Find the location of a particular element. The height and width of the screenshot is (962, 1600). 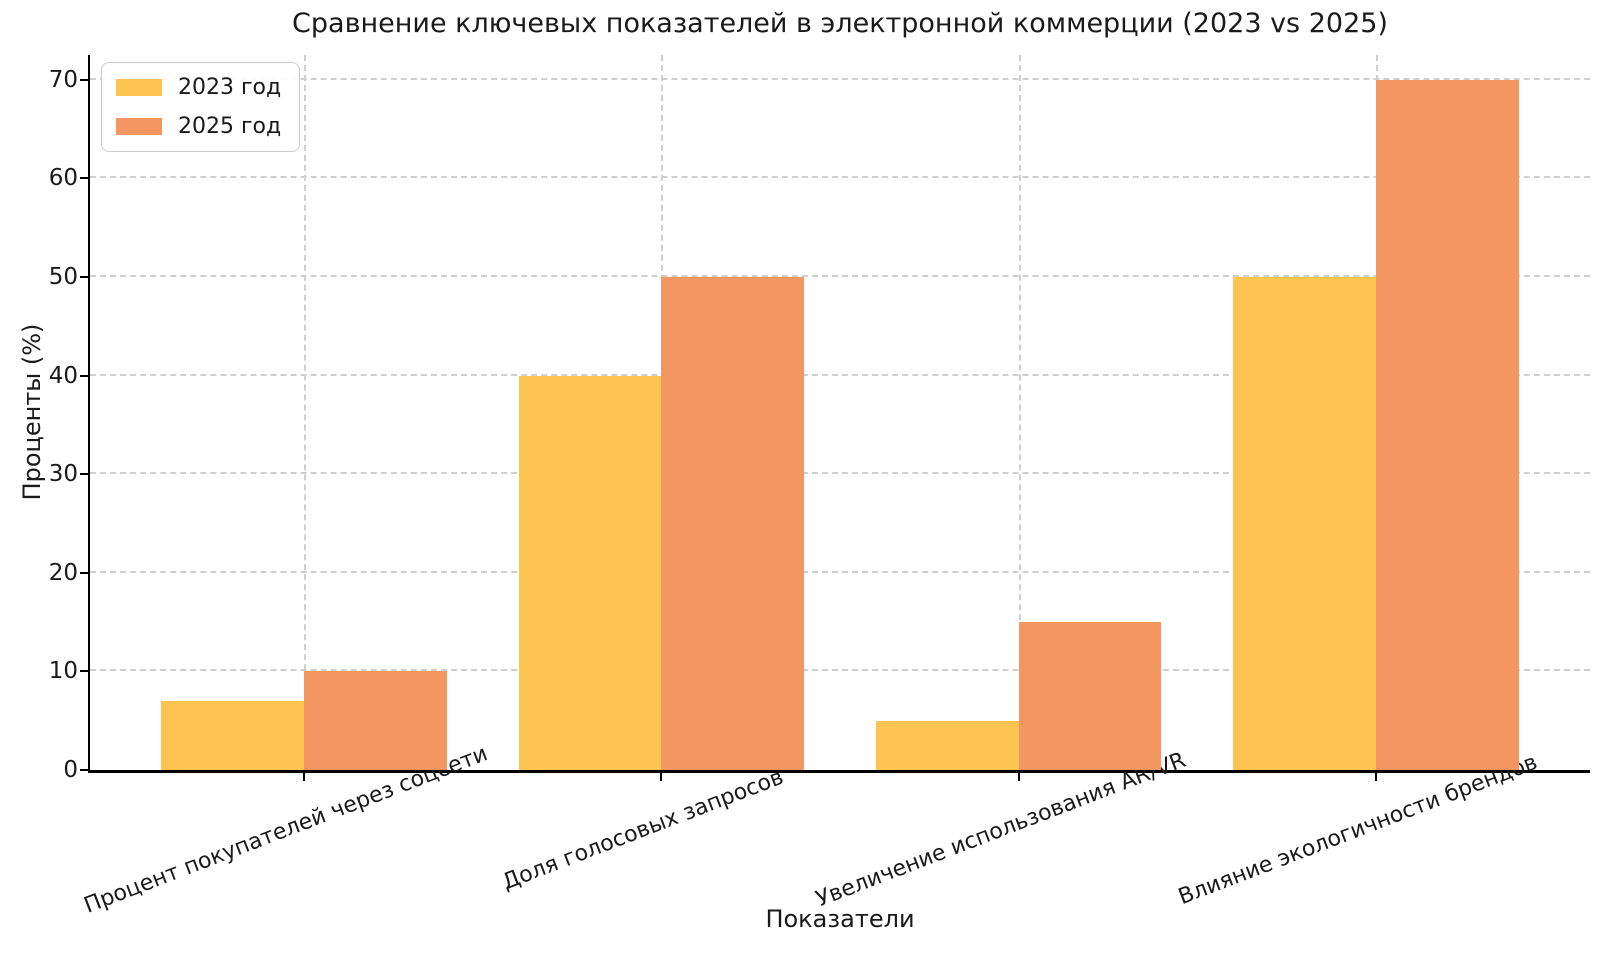

x-tick-label: Влияние экологичности брендов is located at coordinates (1357, 830).